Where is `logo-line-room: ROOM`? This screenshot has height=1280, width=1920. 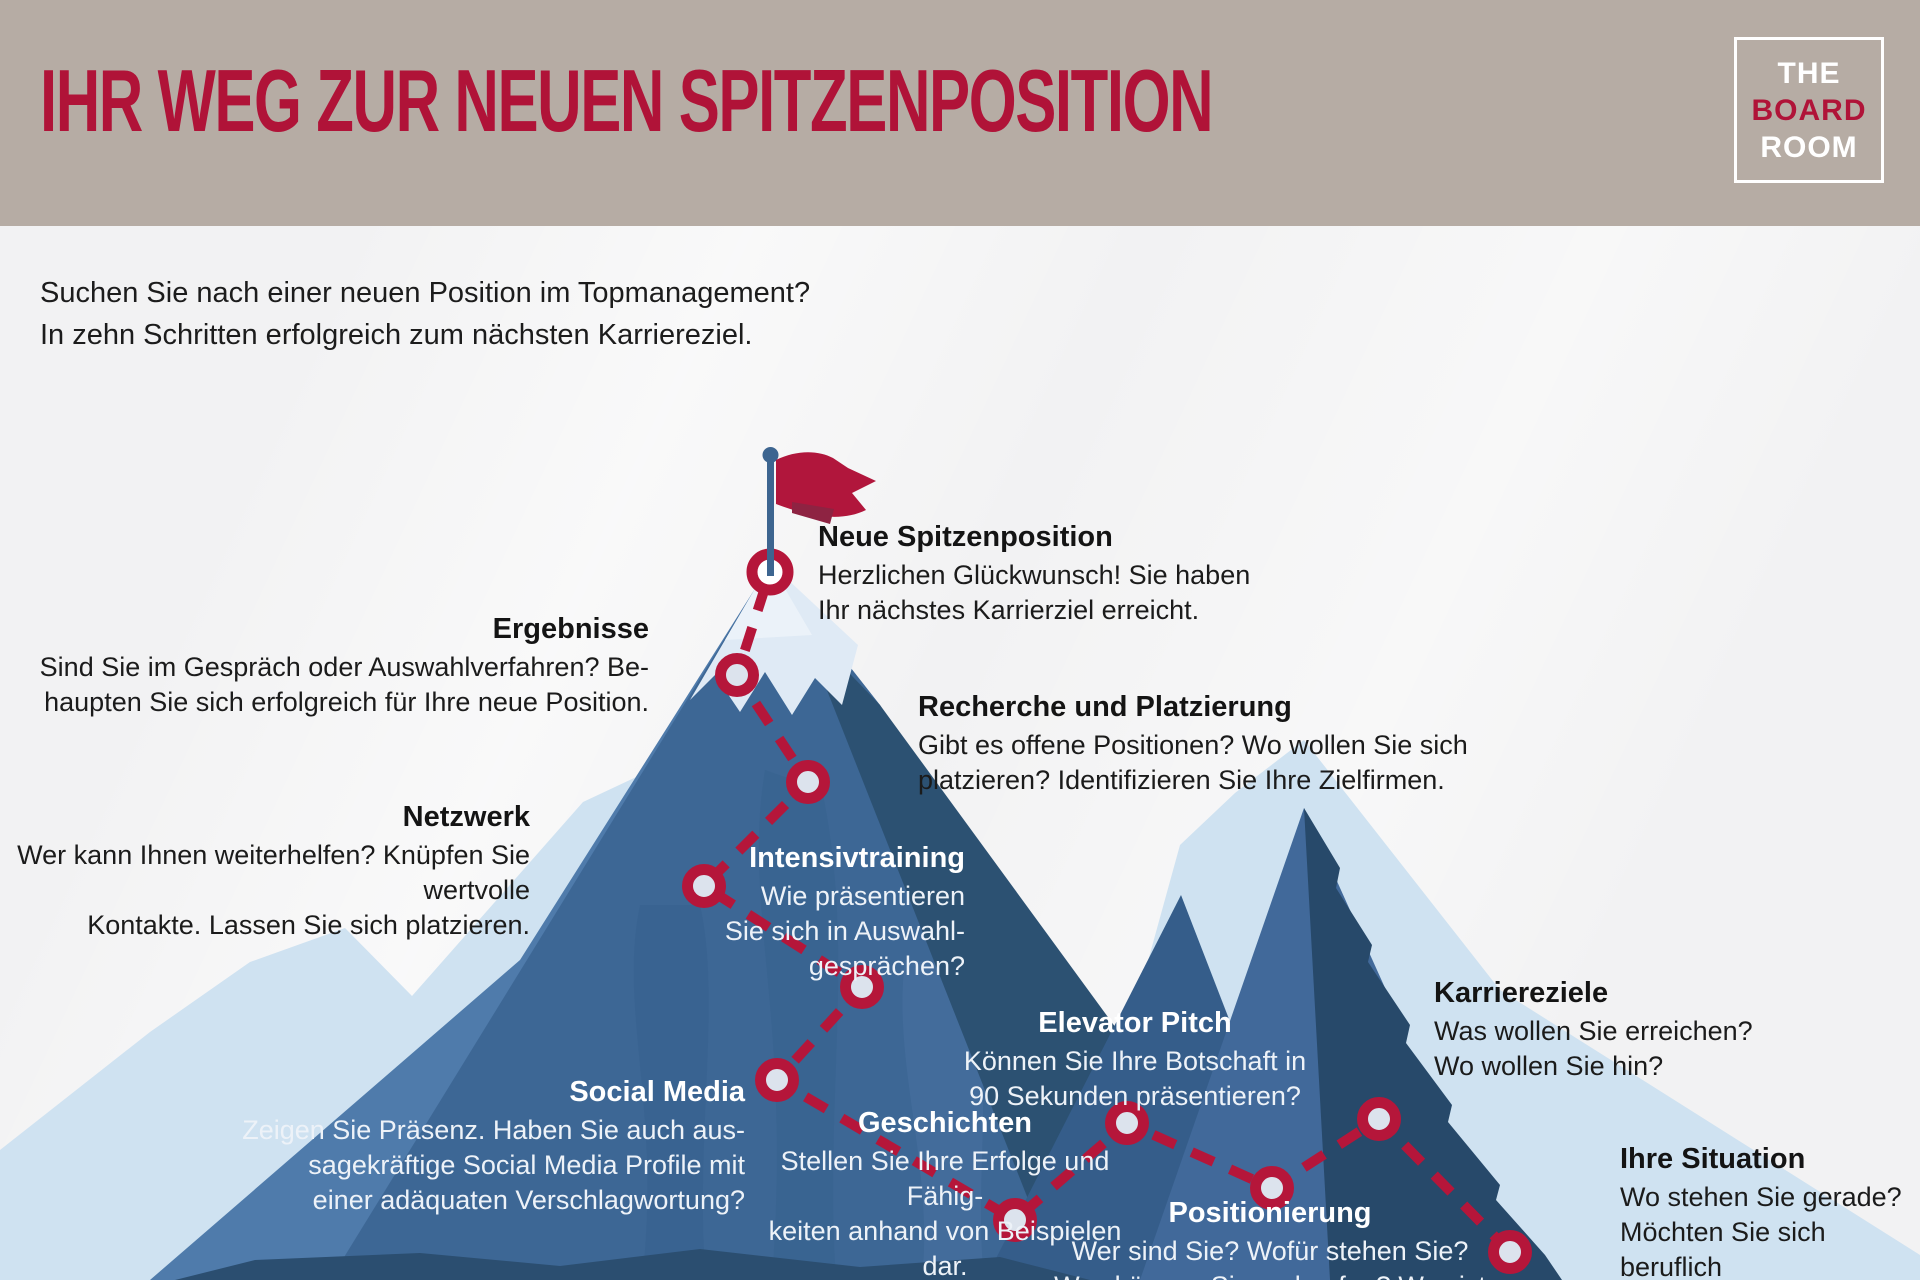
logo-line-room: ROOM is located at coordinates (1809, 147).